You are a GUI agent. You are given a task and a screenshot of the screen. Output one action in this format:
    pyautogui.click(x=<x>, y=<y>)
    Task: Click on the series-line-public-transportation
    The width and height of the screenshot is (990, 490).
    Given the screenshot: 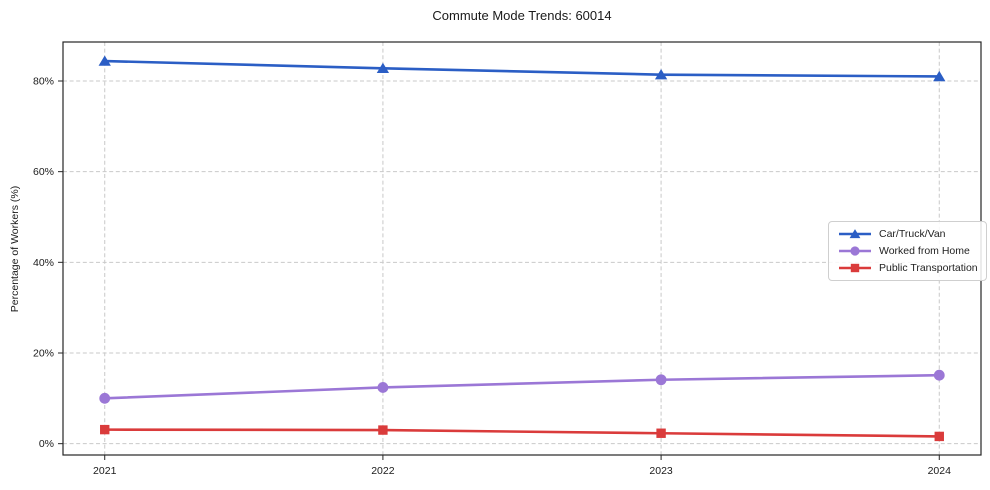 What is the action you would take?
    pyautogui.click(x=522, y=433)
    